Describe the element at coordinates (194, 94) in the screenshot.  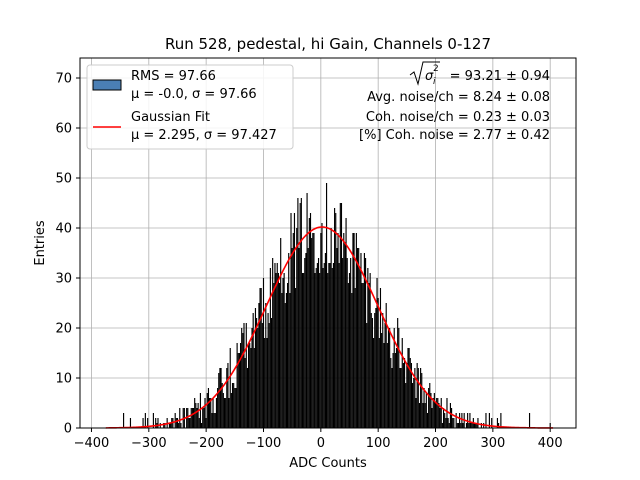
I see `legend-histogram-stats: μ = -0.0, σ = 97.66` at that location.